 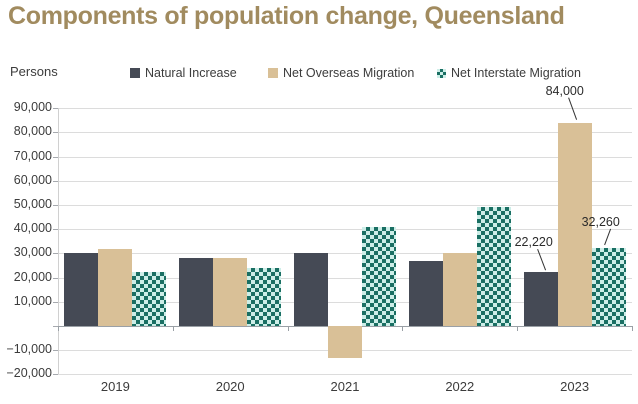 What do you see at coordinates (564, 90) in the screenshot?
I see `annotation-label-net-overseas-migration: 84,000` at bounding box center [564, 90].